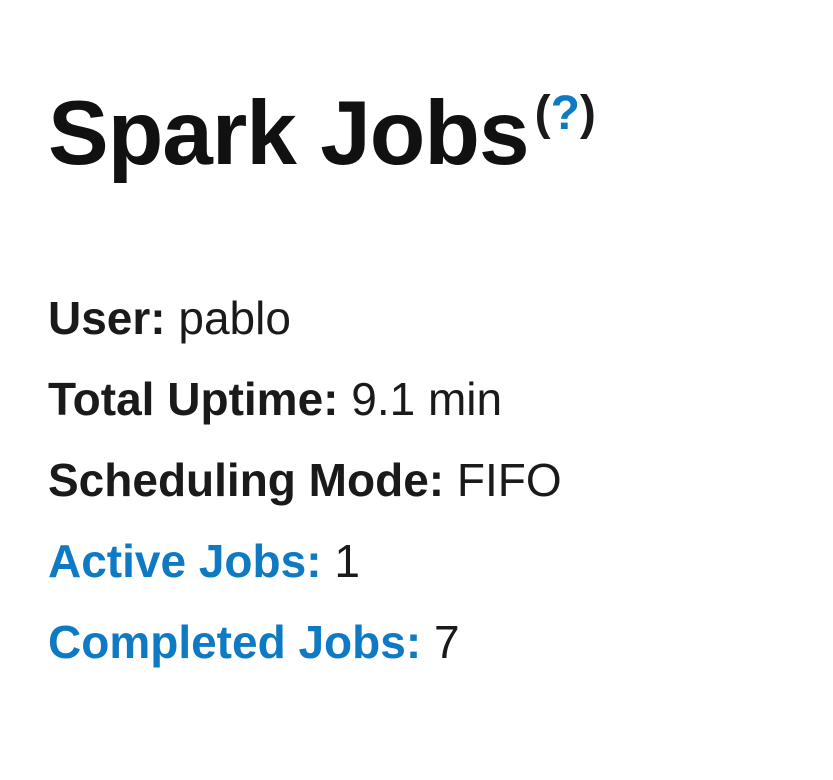  I want to click on summary-label-scheduling-mode: Scheduling Mode:, so click(246, 480).